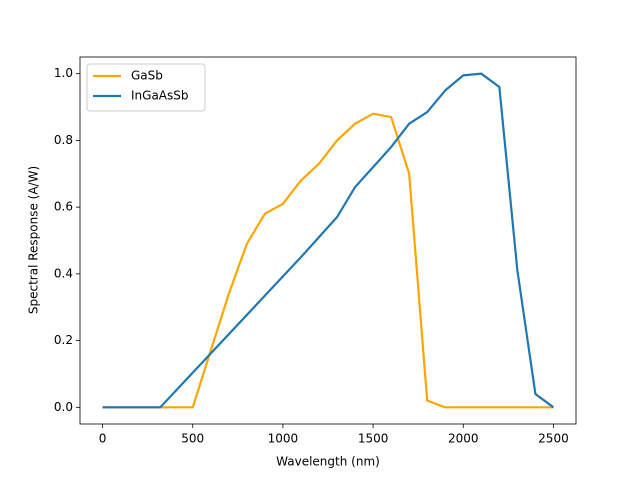  What do you see at coordinates (463, 439) in the screenshot?
I see `x-tick-label: 2000` at bounding box center [463, 439].